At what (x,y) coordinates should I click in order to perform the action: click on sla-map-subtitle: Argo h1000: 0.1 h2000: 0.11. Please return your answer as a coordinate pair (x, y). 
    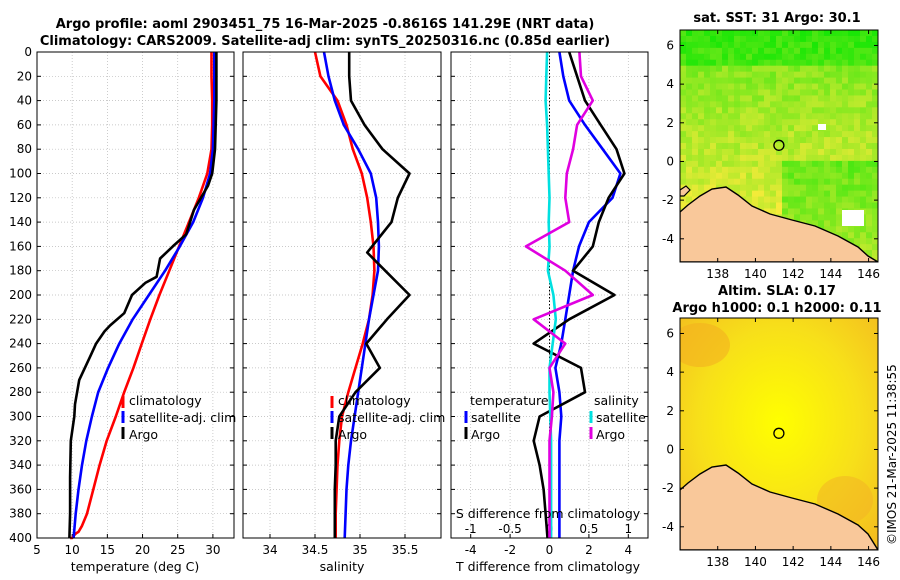
    Looking at the image, I should click on (776, 308).